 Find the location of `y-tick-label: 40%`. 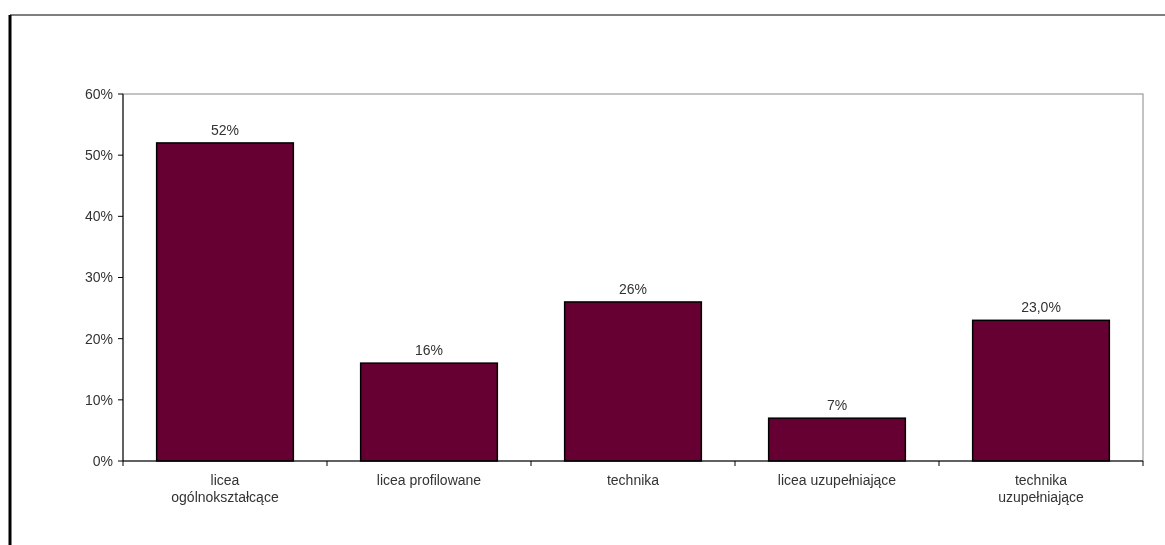

y-tick-label: 40% is located at coordinates (98, 216).